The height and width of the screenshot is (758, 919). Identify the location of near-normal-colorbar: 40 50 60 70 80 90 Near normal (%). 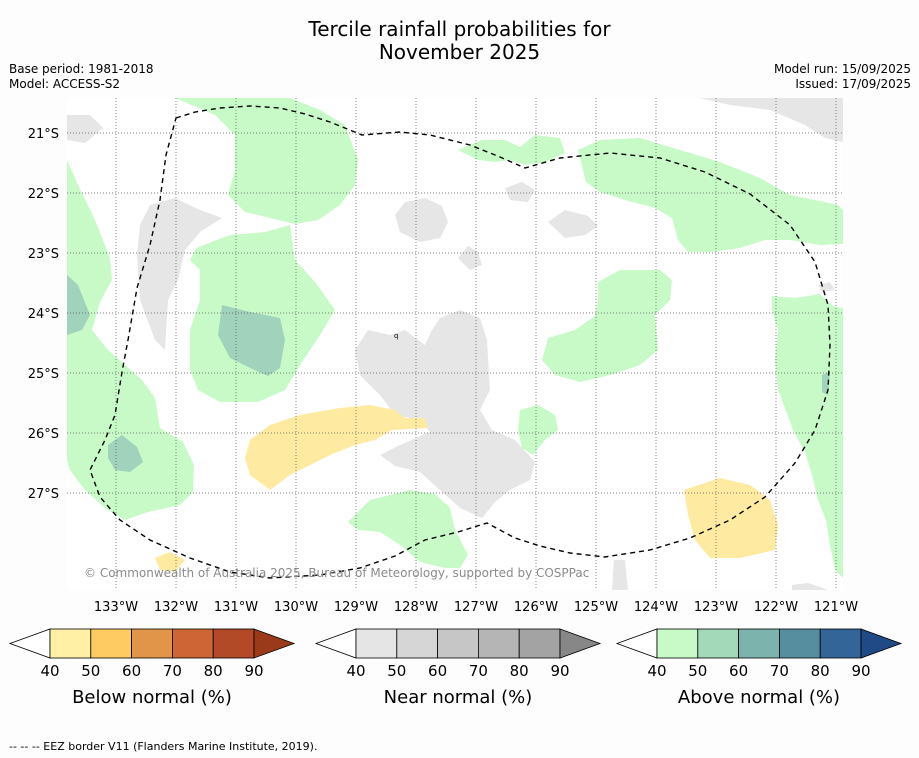
(458, 668).